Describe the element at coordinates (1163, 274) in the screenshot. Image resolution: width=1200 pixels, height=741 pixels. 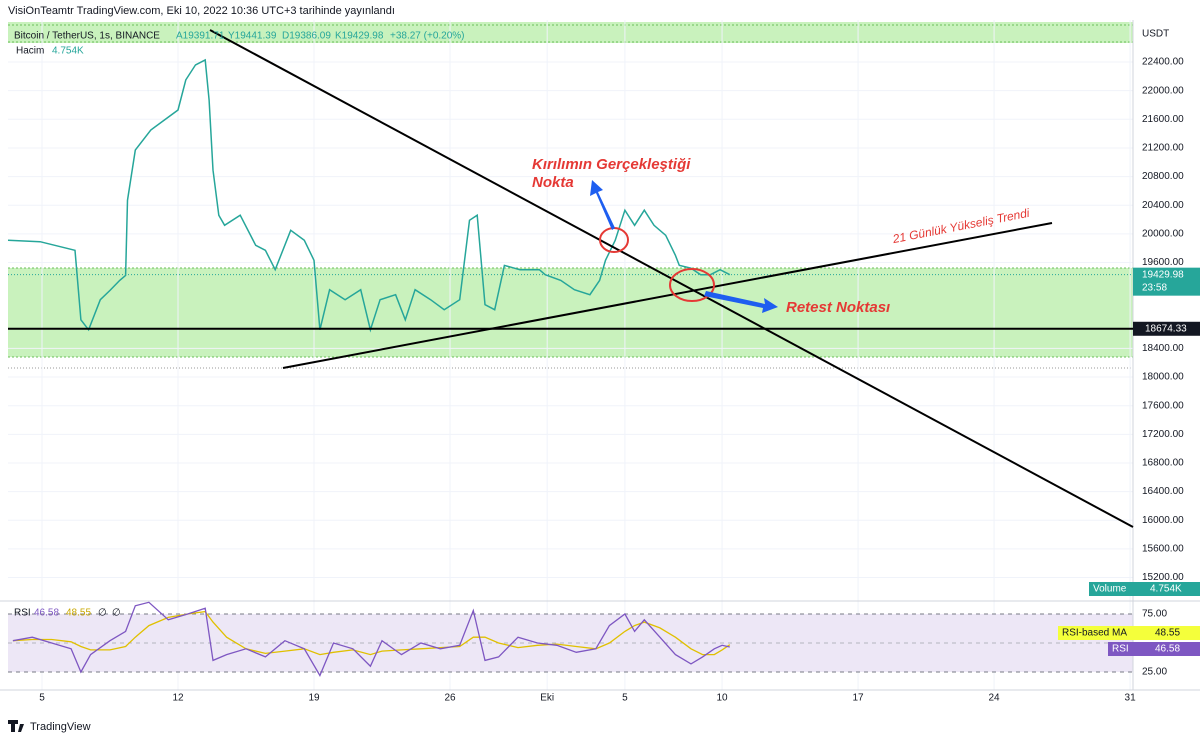
I see `last-price-label: 19429.98` at that location.